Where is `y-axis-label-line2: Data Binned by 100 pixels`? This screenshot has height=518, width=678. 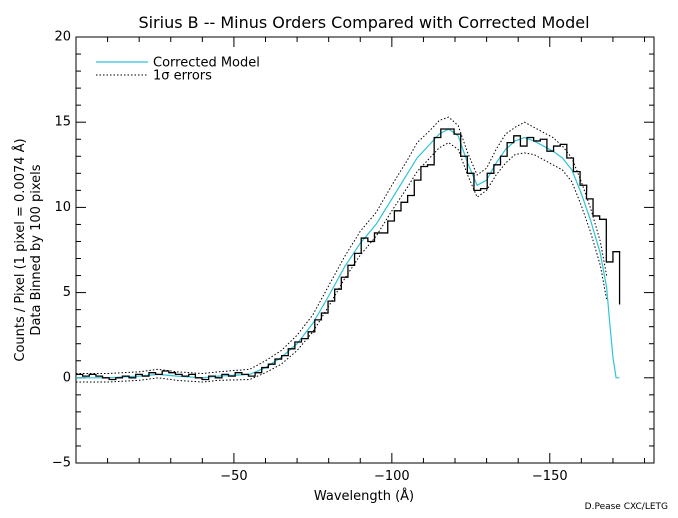 y-axis-label-line2: Data Binned by 100 pixels is located at coordinates (36, 249).